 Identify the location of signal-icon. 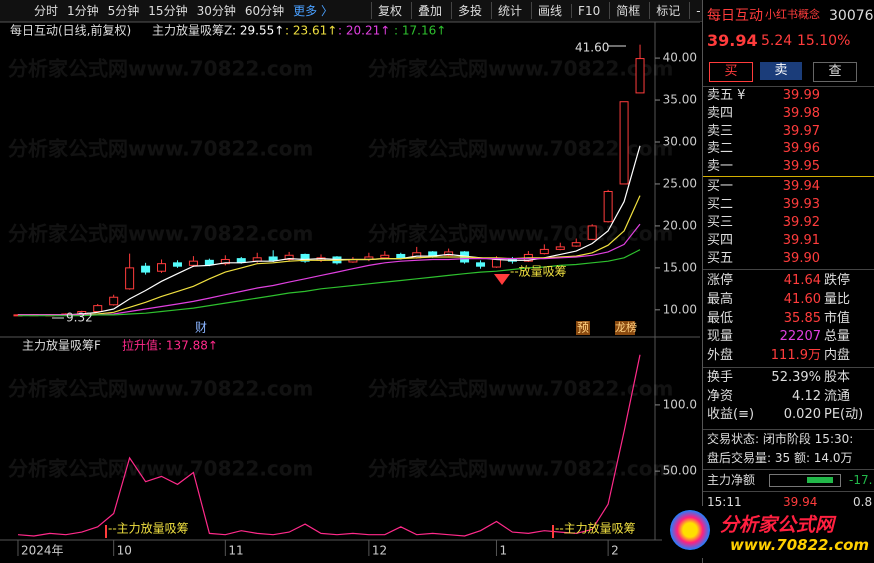
(502, 279).